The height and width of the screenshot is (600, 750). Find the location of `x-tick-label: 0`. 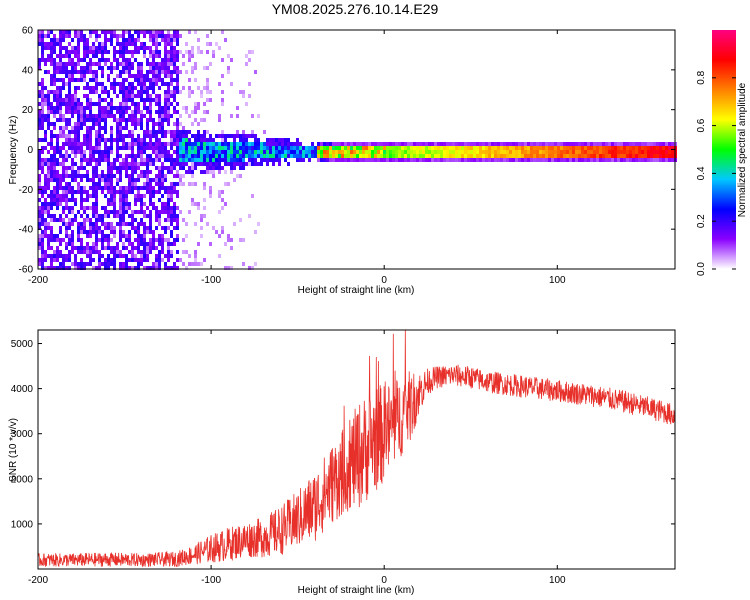

x-tick-label: 0 is located at coordinates (384, 580).